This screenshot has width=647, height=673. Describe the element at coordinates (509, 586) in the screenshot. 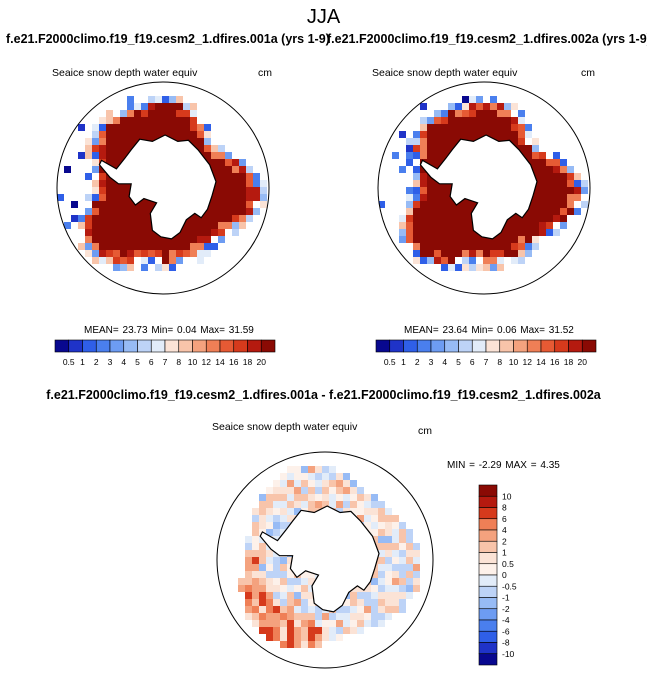

I see `colorbar-tick-label: -0.5` at that location.